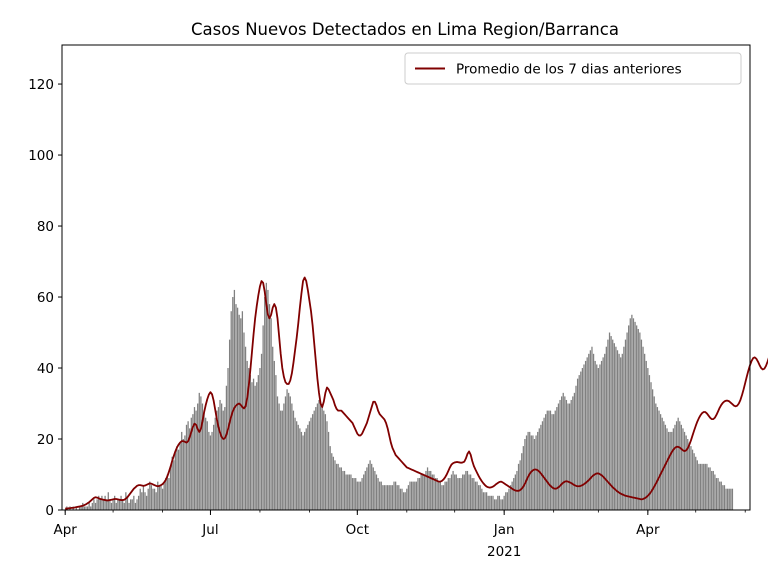 Image resolution: width=768 pixels, height=576 pixels. I want to click on x-tick-label: Oct, so click(357, 530).